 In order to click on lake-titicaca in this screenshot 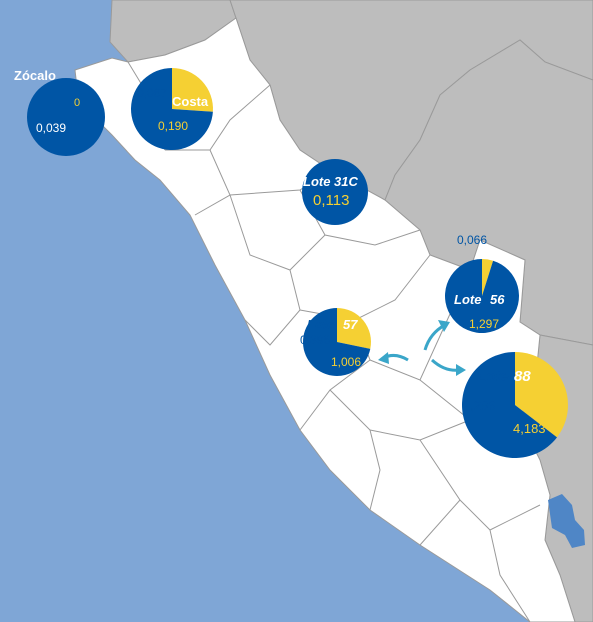, I will do `click(566, 521)`.